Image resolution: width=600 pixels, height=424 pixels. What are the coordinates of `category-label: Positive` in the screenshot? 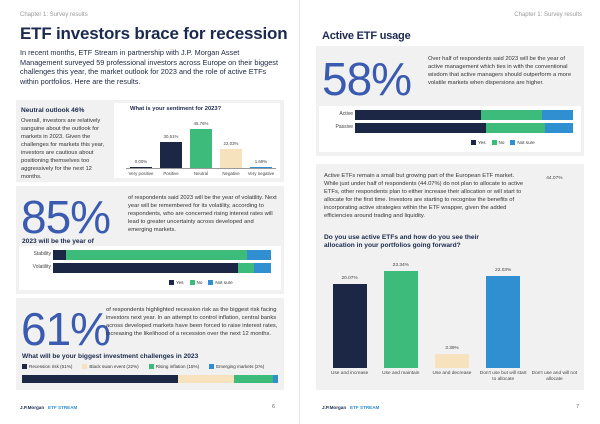 It's located at (171, 173).